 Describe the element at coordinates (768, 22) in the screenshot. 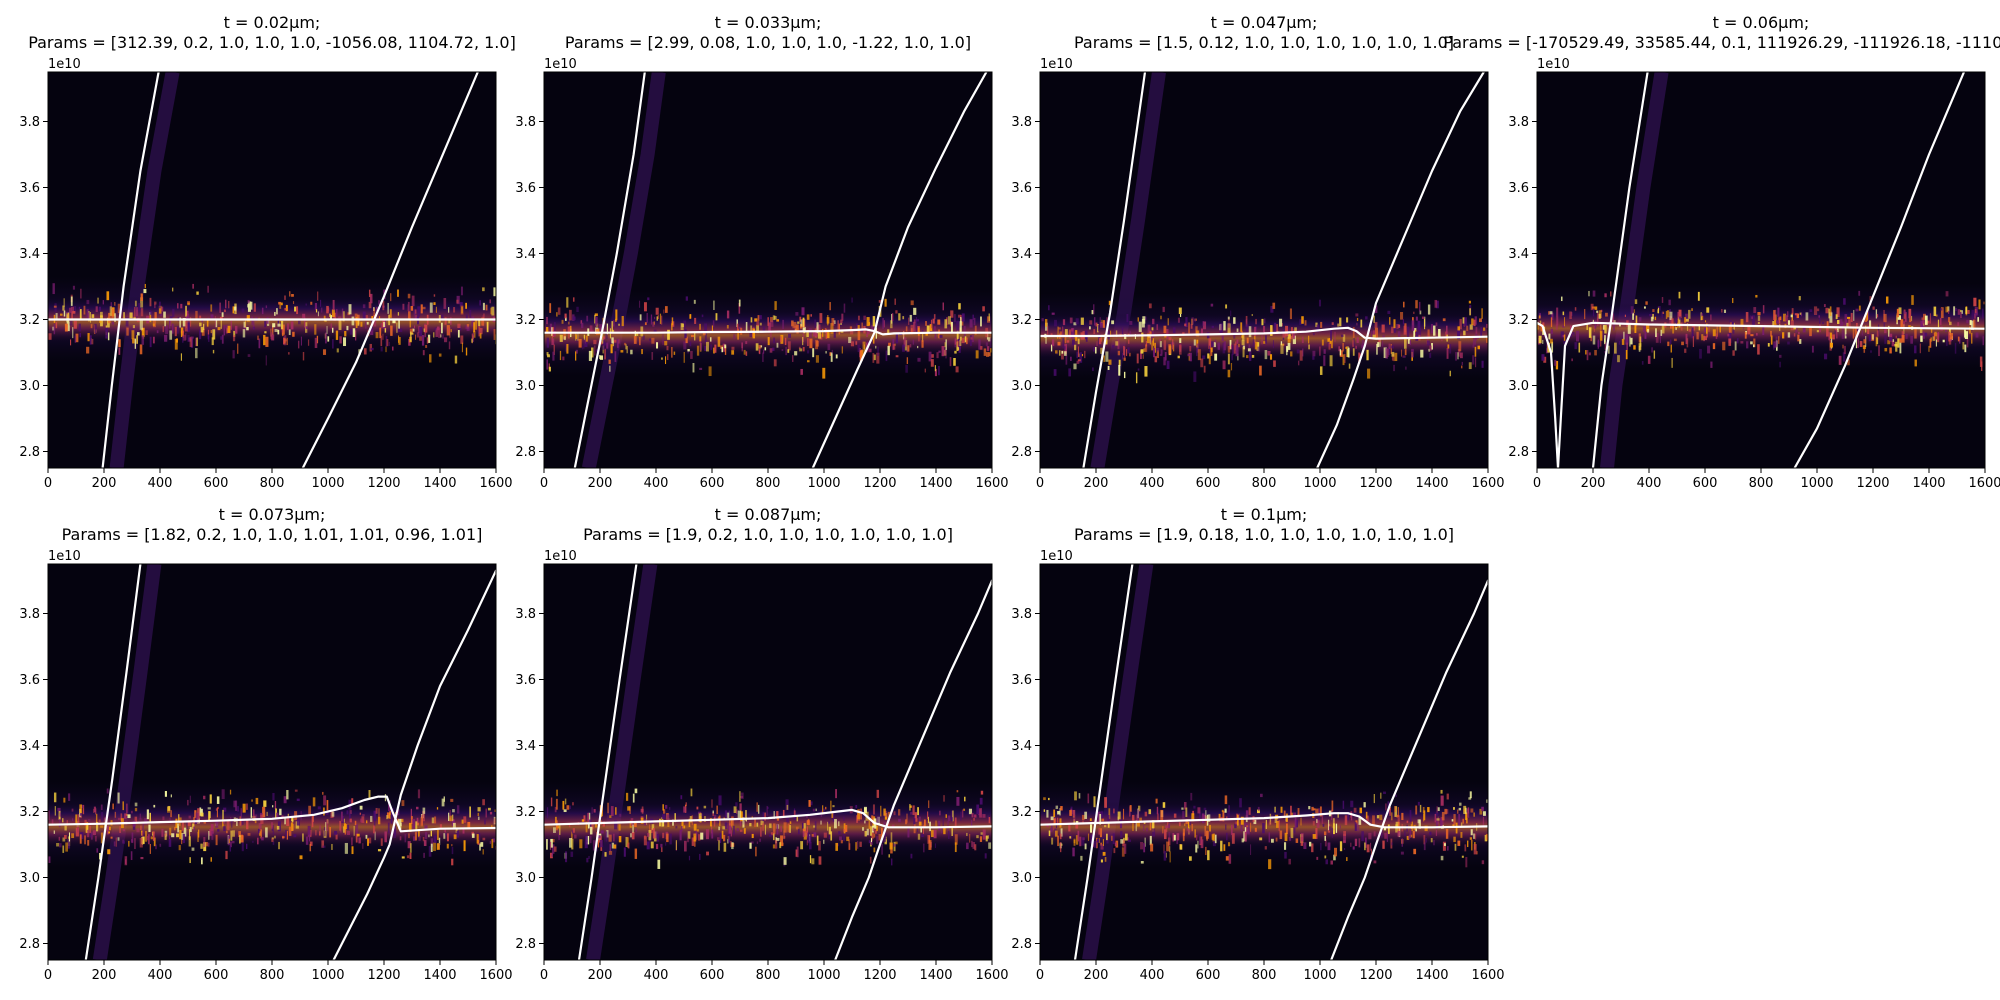

I see `panel-title-line1: t = 0.033μm;` at that location.